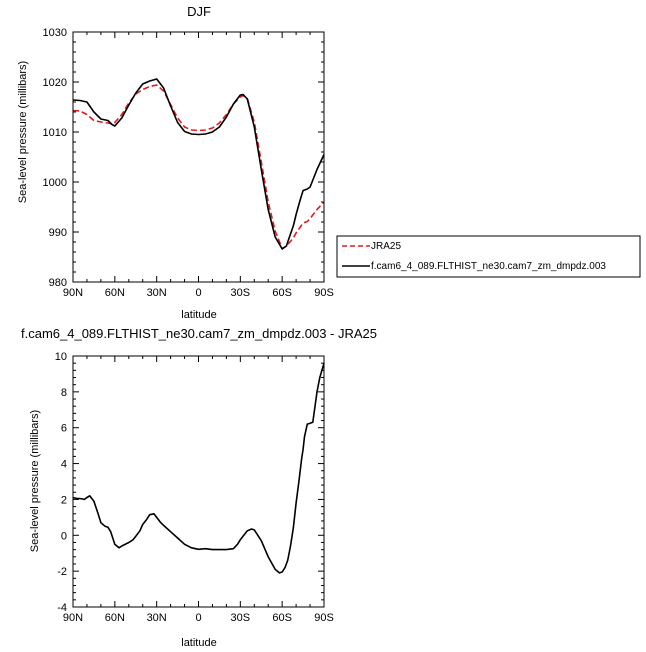 This screenshot has width=646, height=652. Describe the element at coordinates (73, 618) in the screenshot. I see `bottom-x-tick-label: 90N` at that location.